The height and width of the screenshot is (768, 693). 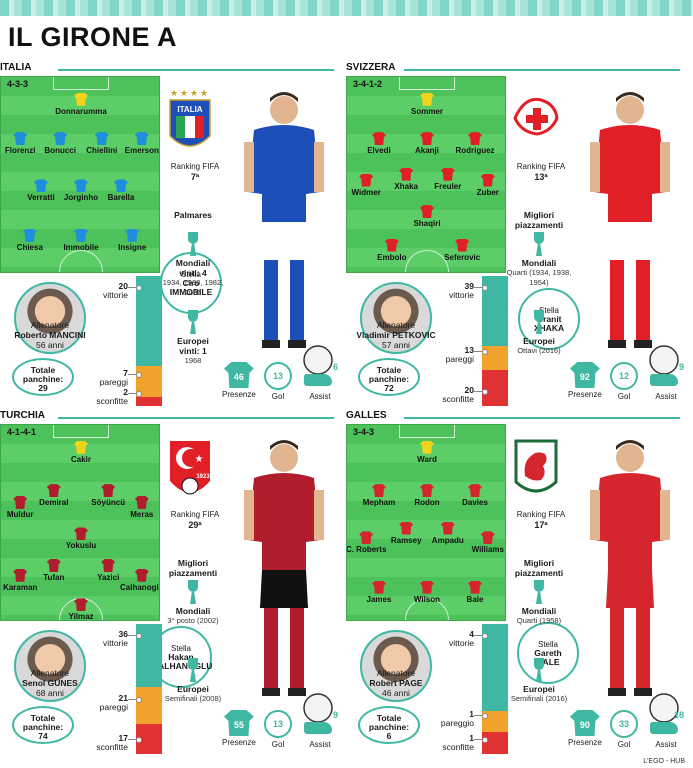 What do you see at coordinates (18, 84) in the screenshot?
I see `formation-label: 4-3-3` at bounding box center [18, 84].